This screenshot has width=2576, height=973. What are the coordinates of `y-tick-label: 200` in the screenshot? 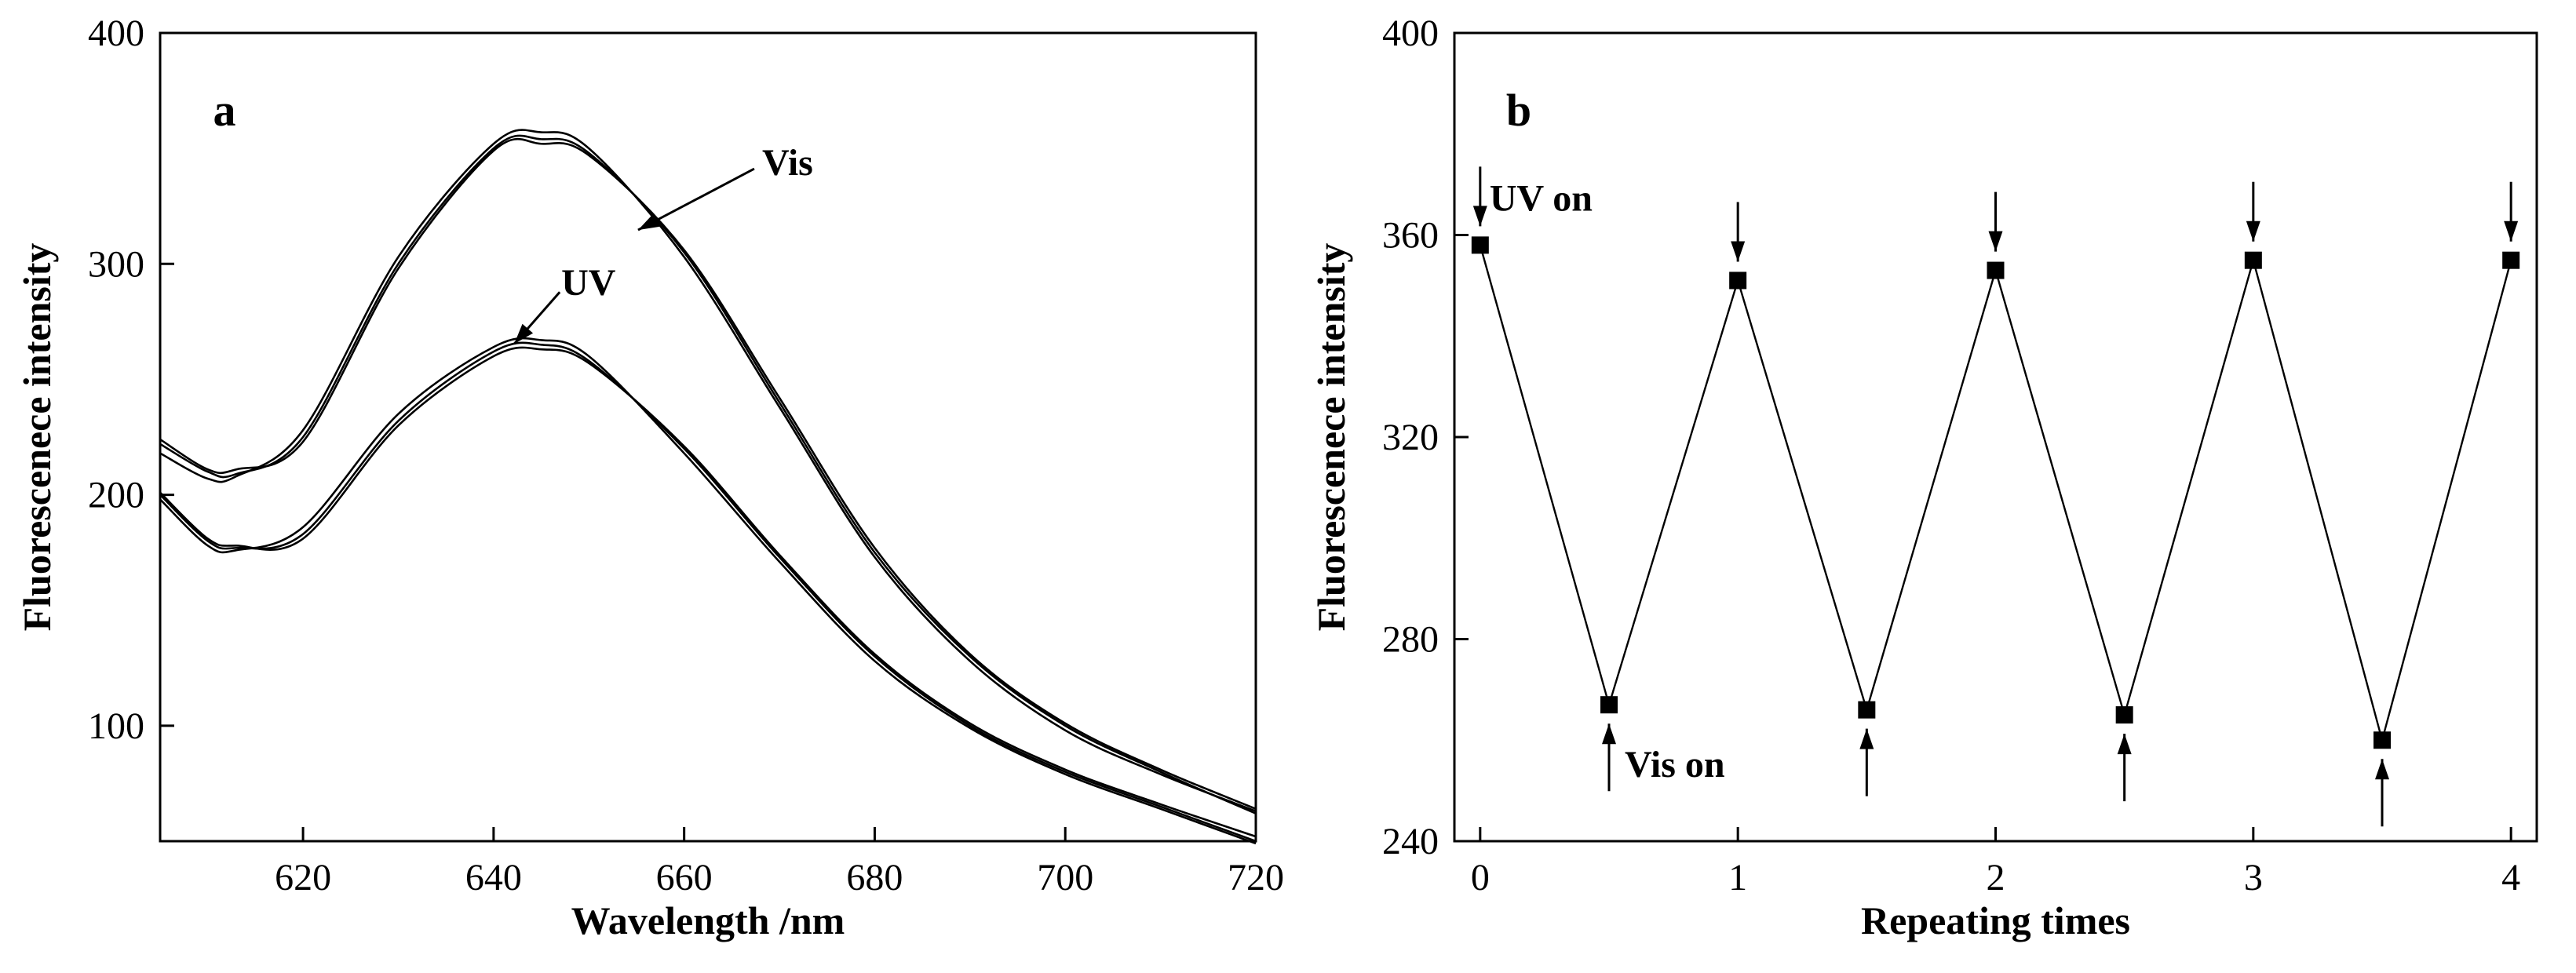 It's located at (116, 495).